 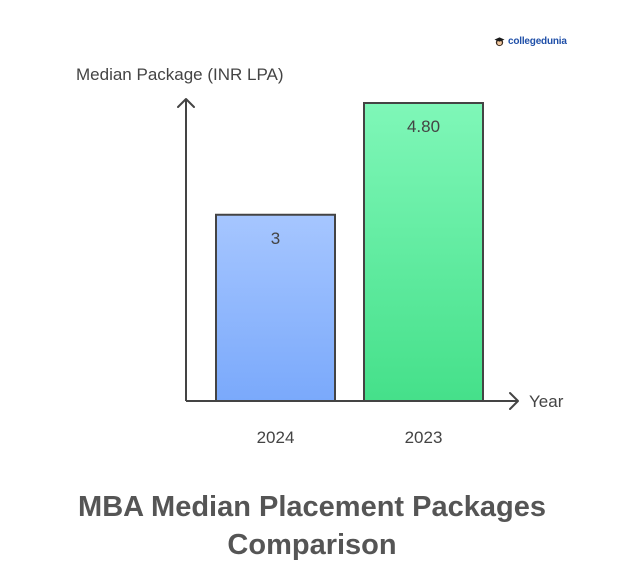 What do you see at coordinates (275, 307) in the screenshot?
I see `bar-2024` at bounding box center [275, 307].